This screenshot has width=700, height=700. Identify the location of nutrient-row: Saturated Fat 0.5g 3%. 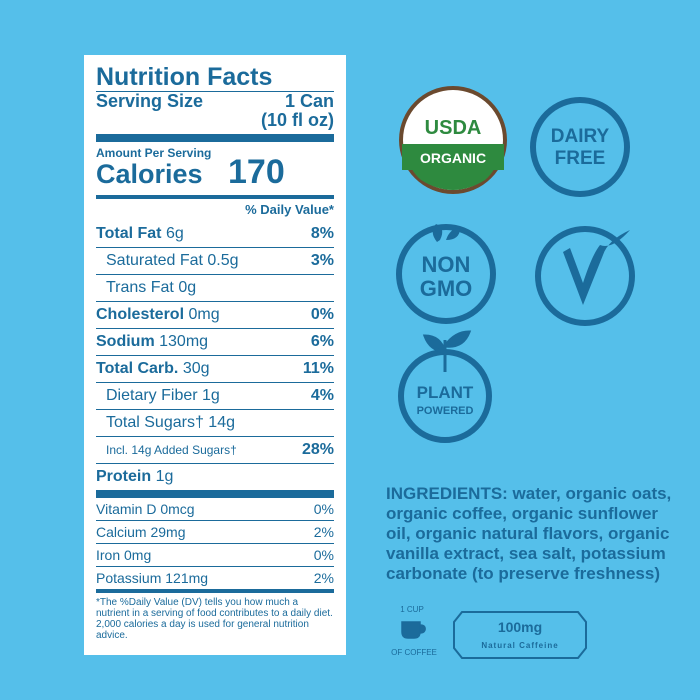
(215, 260).